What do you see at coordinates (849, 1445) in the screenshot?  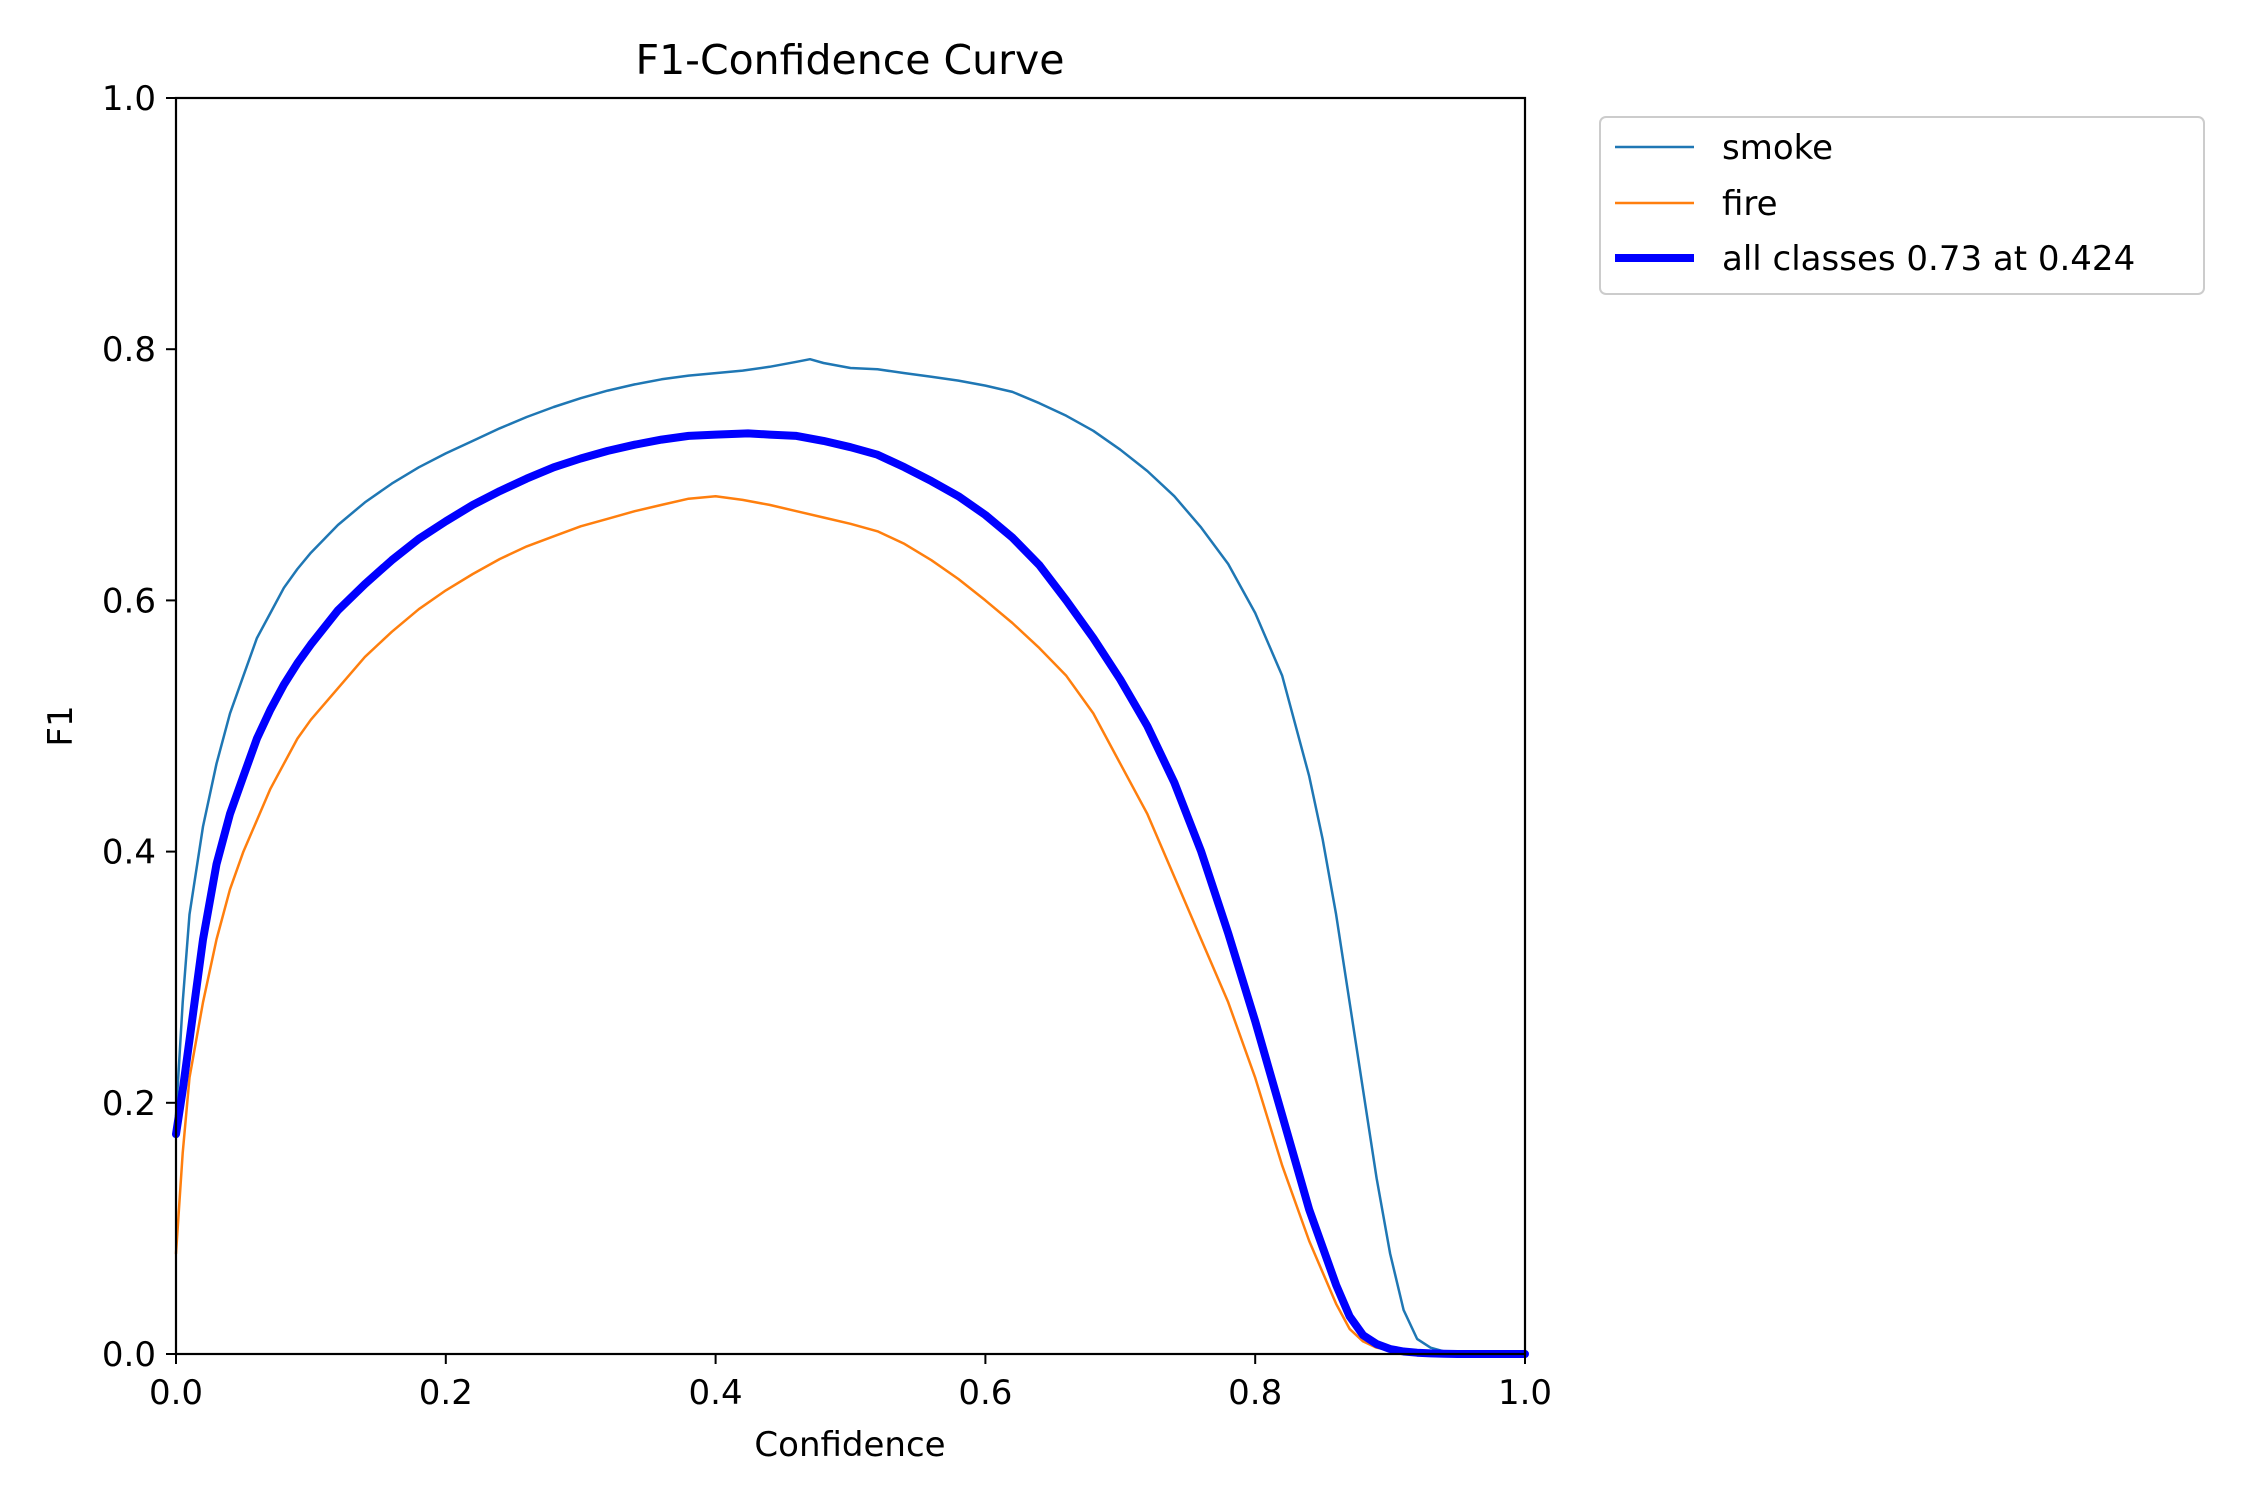 I see `x-axis-label: Confidence` at bounding box center [849, 1445].